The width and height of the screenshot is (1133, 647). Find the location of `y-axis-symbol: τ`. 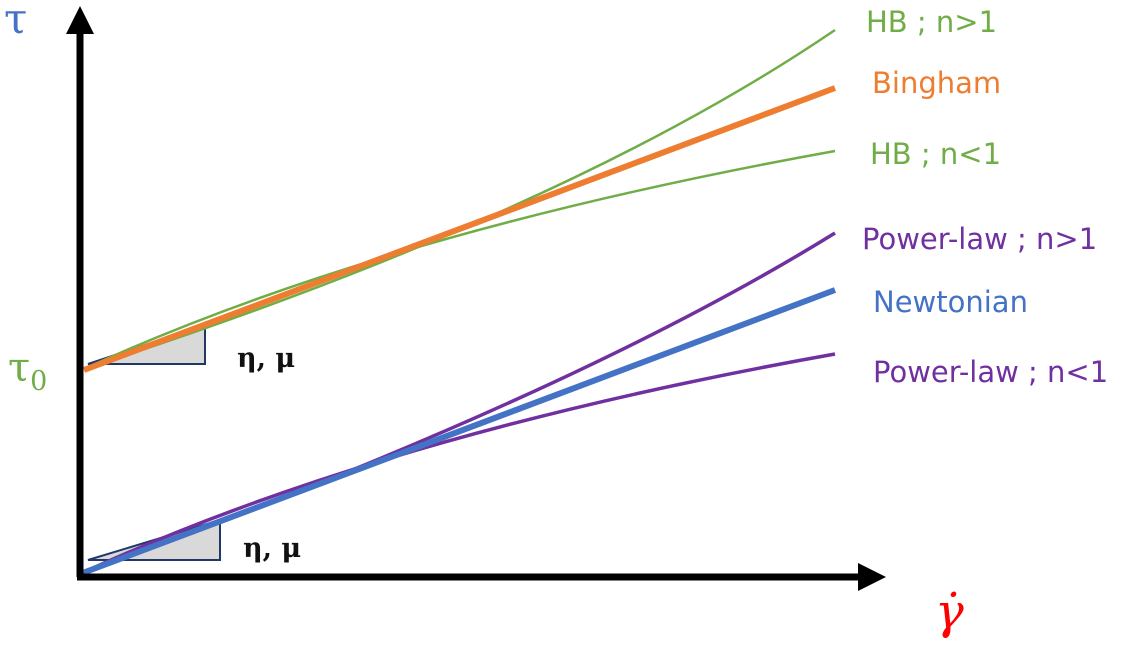

y-axis-symbol: τ is located at coordinates (16, 21).